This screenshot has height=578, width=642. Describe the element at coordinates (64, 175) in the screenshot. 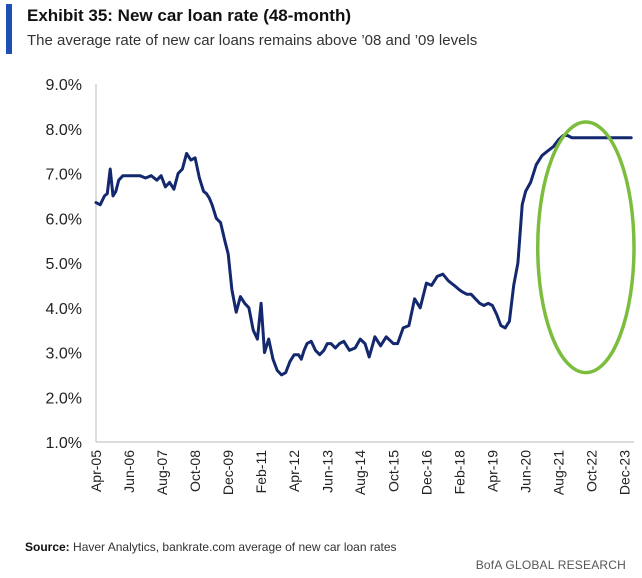

I see `y-tick-label: 7.0%` at that location.